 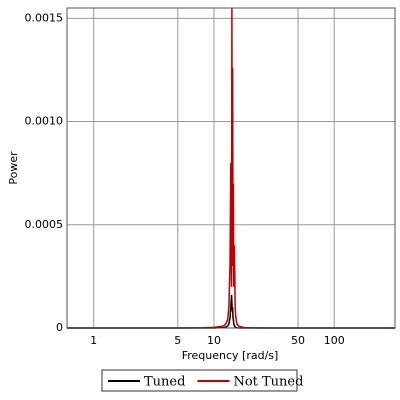 What do you see at coordinates (13, 168) in the screenshot?
I see `y-axis-label: Power` at bounding box center [13, 168].